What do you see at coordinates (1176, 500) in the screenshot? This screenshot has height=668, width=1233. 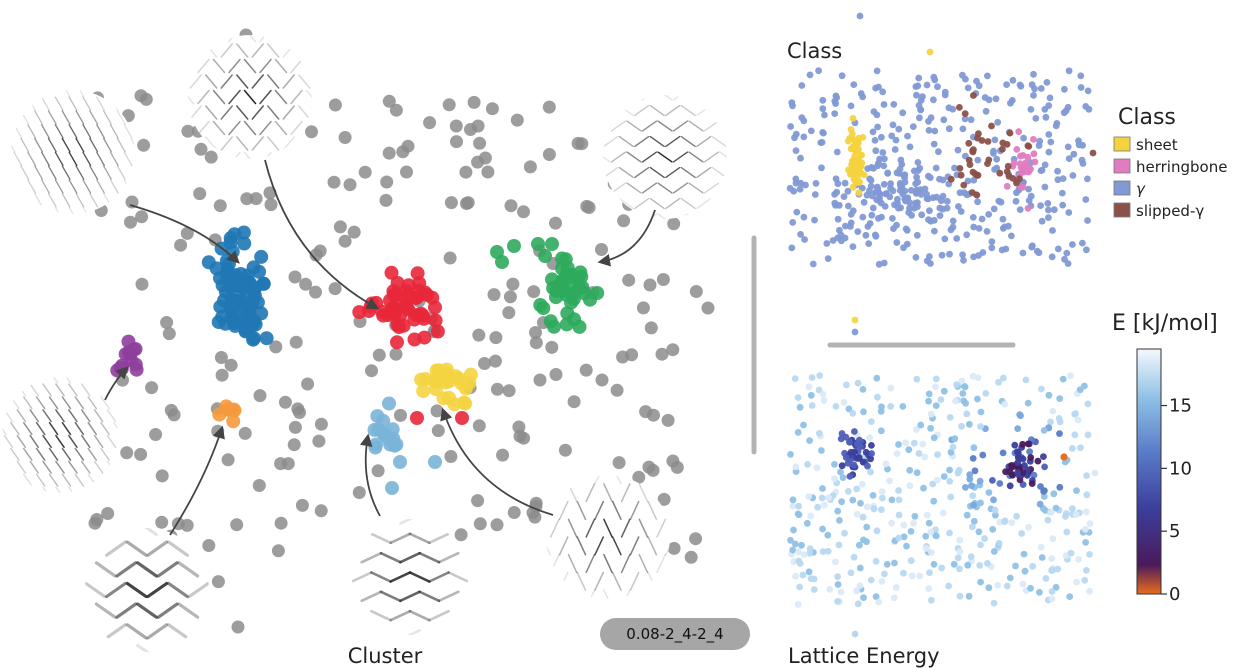 I see `colorbar-ticks: 0 5 10 15` at bounding box center [1176, 500].